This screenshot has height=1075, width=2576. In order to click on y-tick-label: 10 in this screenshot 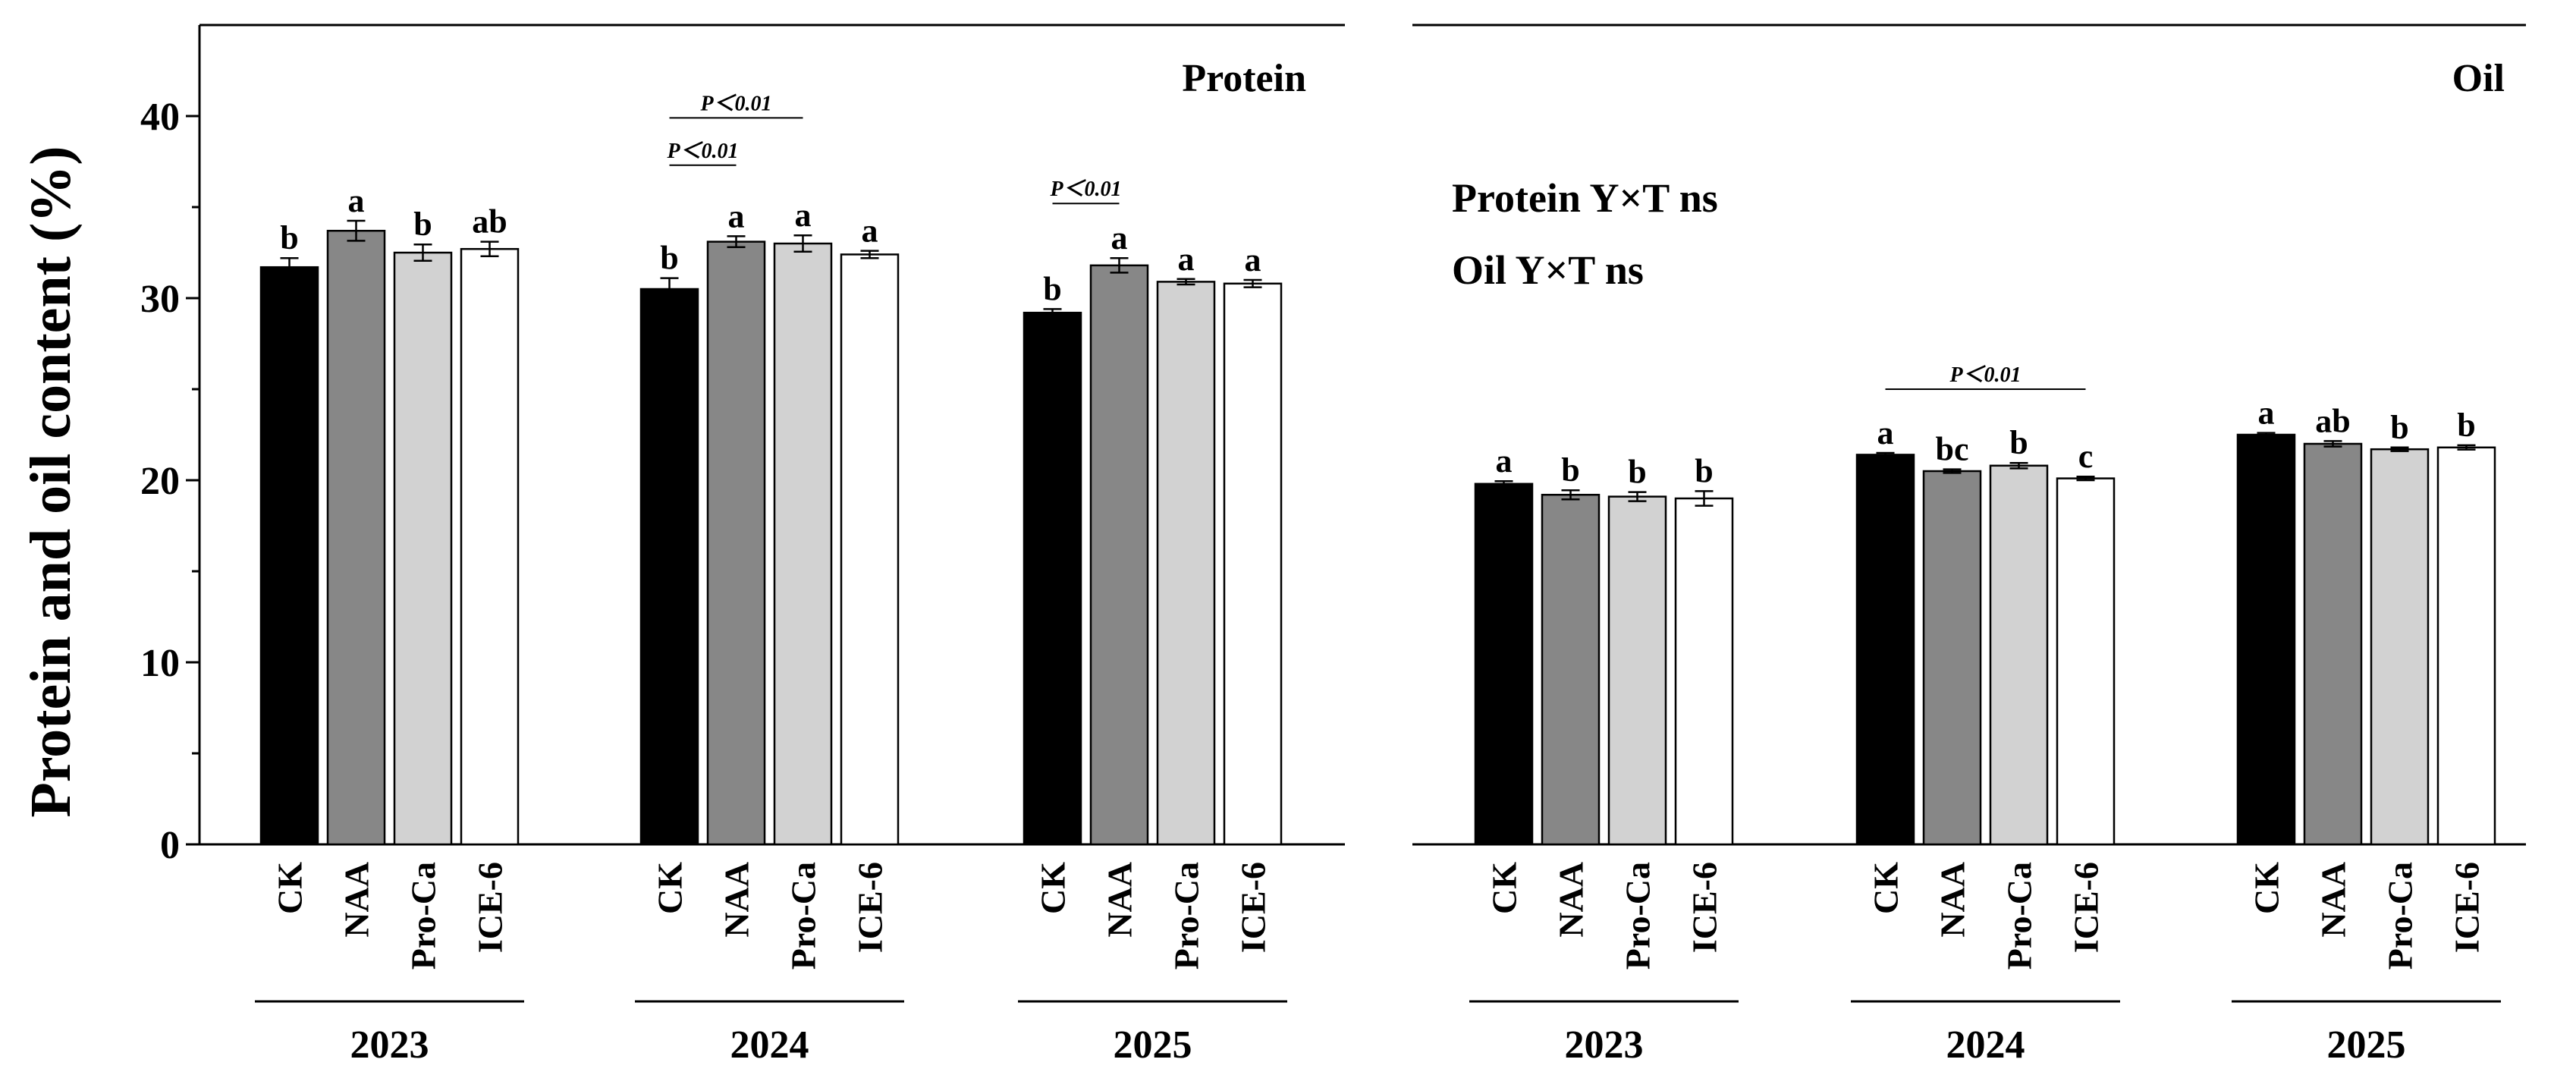, I will do `click(160, 663)`.